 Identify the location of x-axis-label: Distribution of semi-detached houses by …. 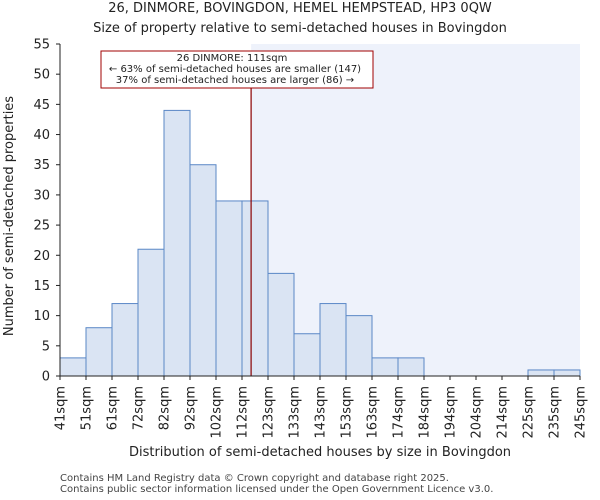
(320, 452).